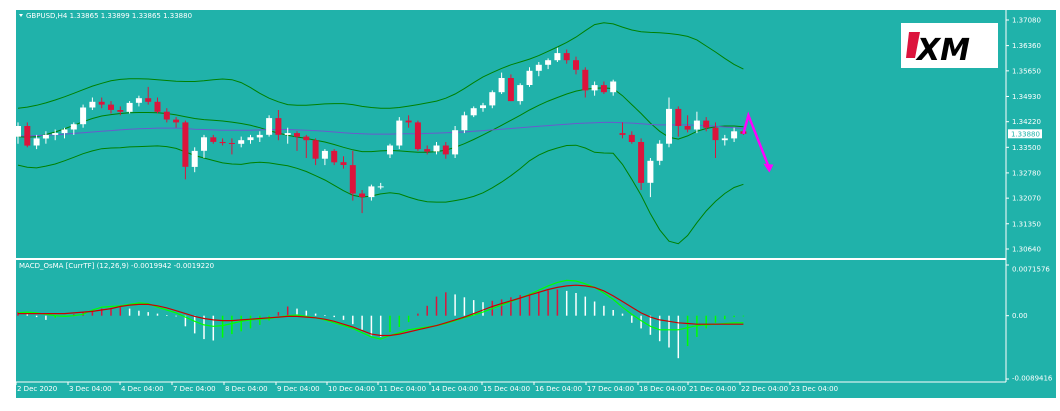 This screenshot has height=411, width=1060. What do you see at coordinates (756, 140) in the screenshot?
I see `forecast-arrow-line` at bounding box center [756, 140].